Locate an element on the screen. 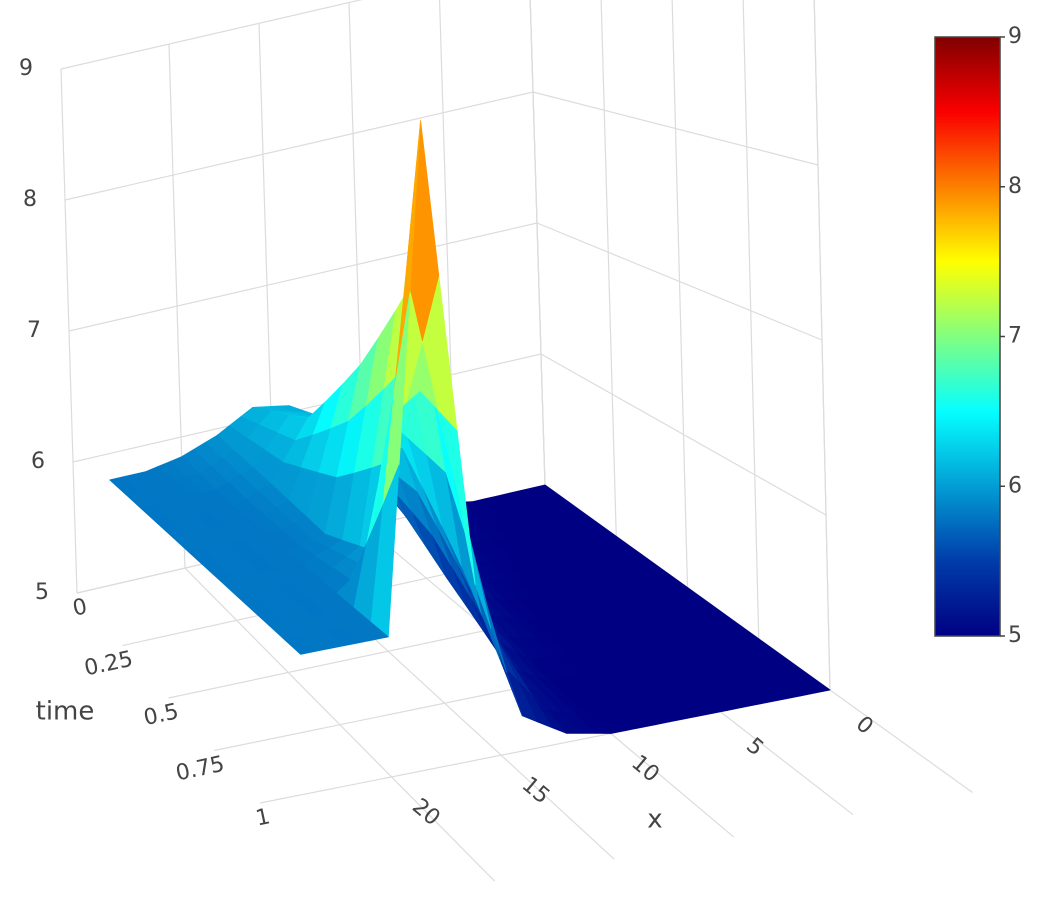 Image resolution: width=1038 pixels, height=900 pixels. y-tick-label: 0.25 is located at coordinates (108, 664).